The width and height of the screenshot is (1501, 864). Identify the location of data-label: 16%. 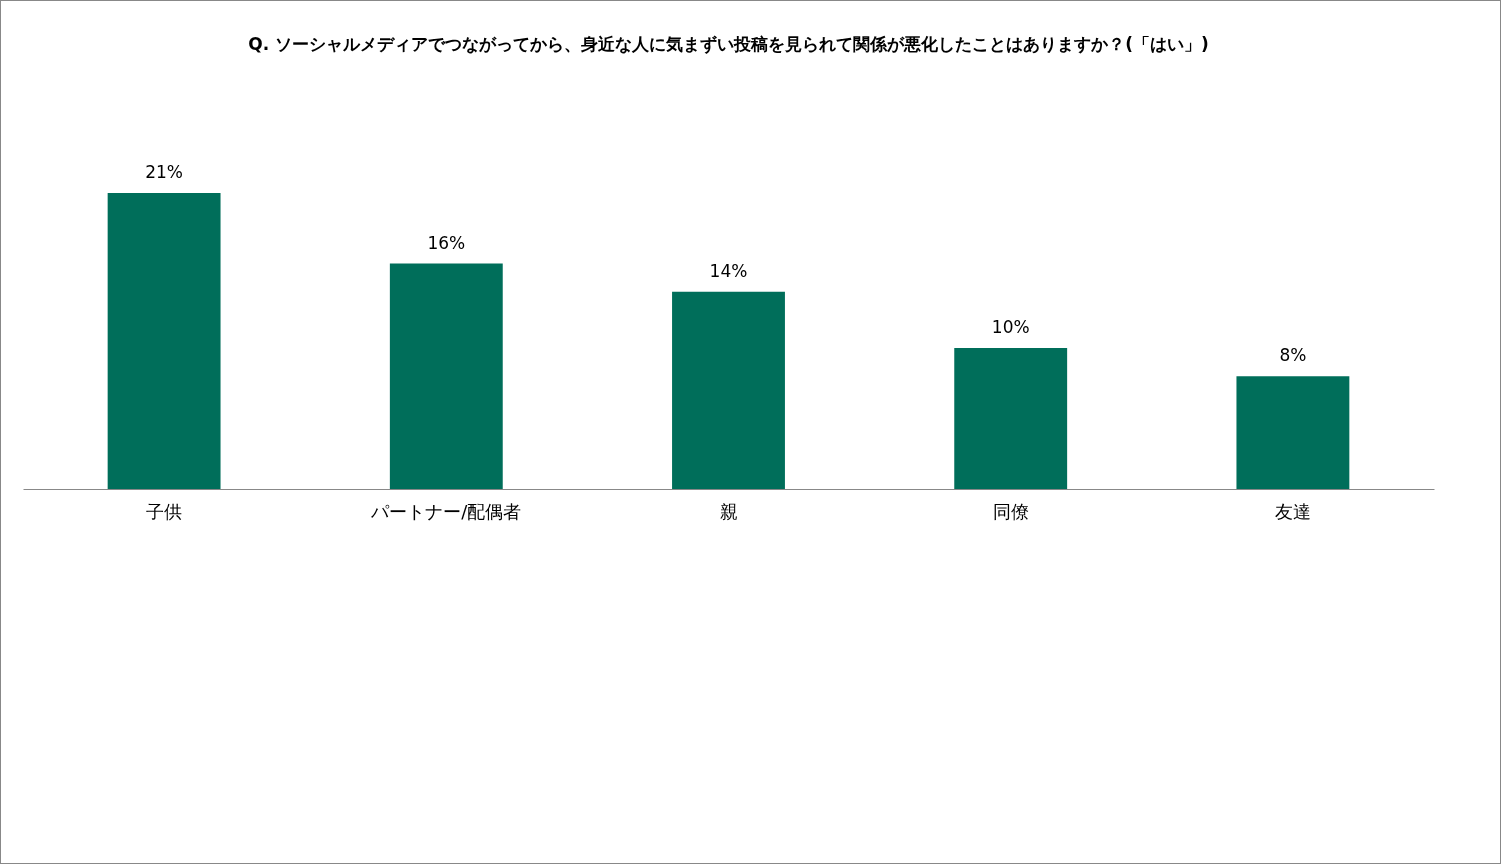
(446, 242).